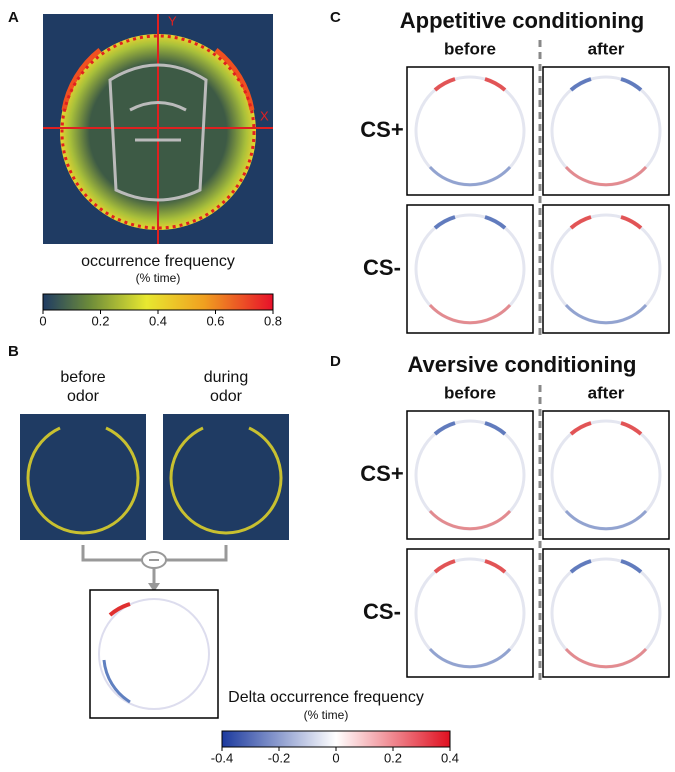 This screenshot has width=675, height=772. Describe the element at coordinates (172, 20) in the screenshot. I see `axis-label: Y` at that location.